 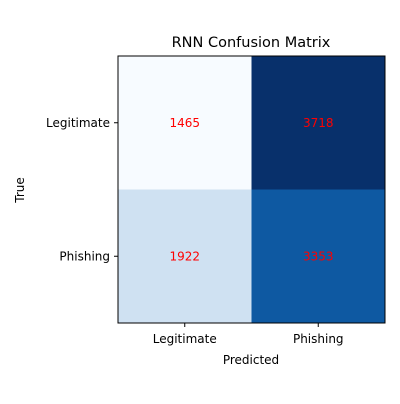 I want to click on y-axis-ticks: Legitimate Phishing, so click(x=82, y=189).